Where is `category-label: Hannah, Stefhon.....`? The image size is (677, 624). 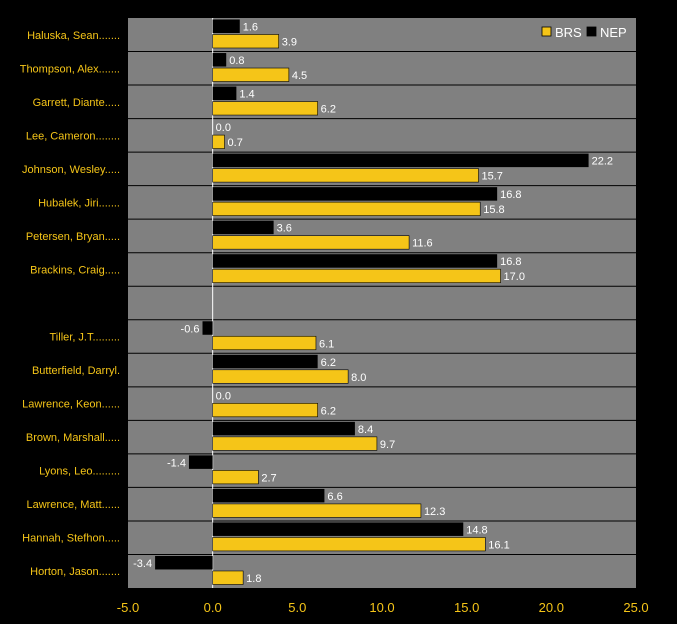
category-label: Hannah, Stefhon..... is located at coordinates (71, 539).